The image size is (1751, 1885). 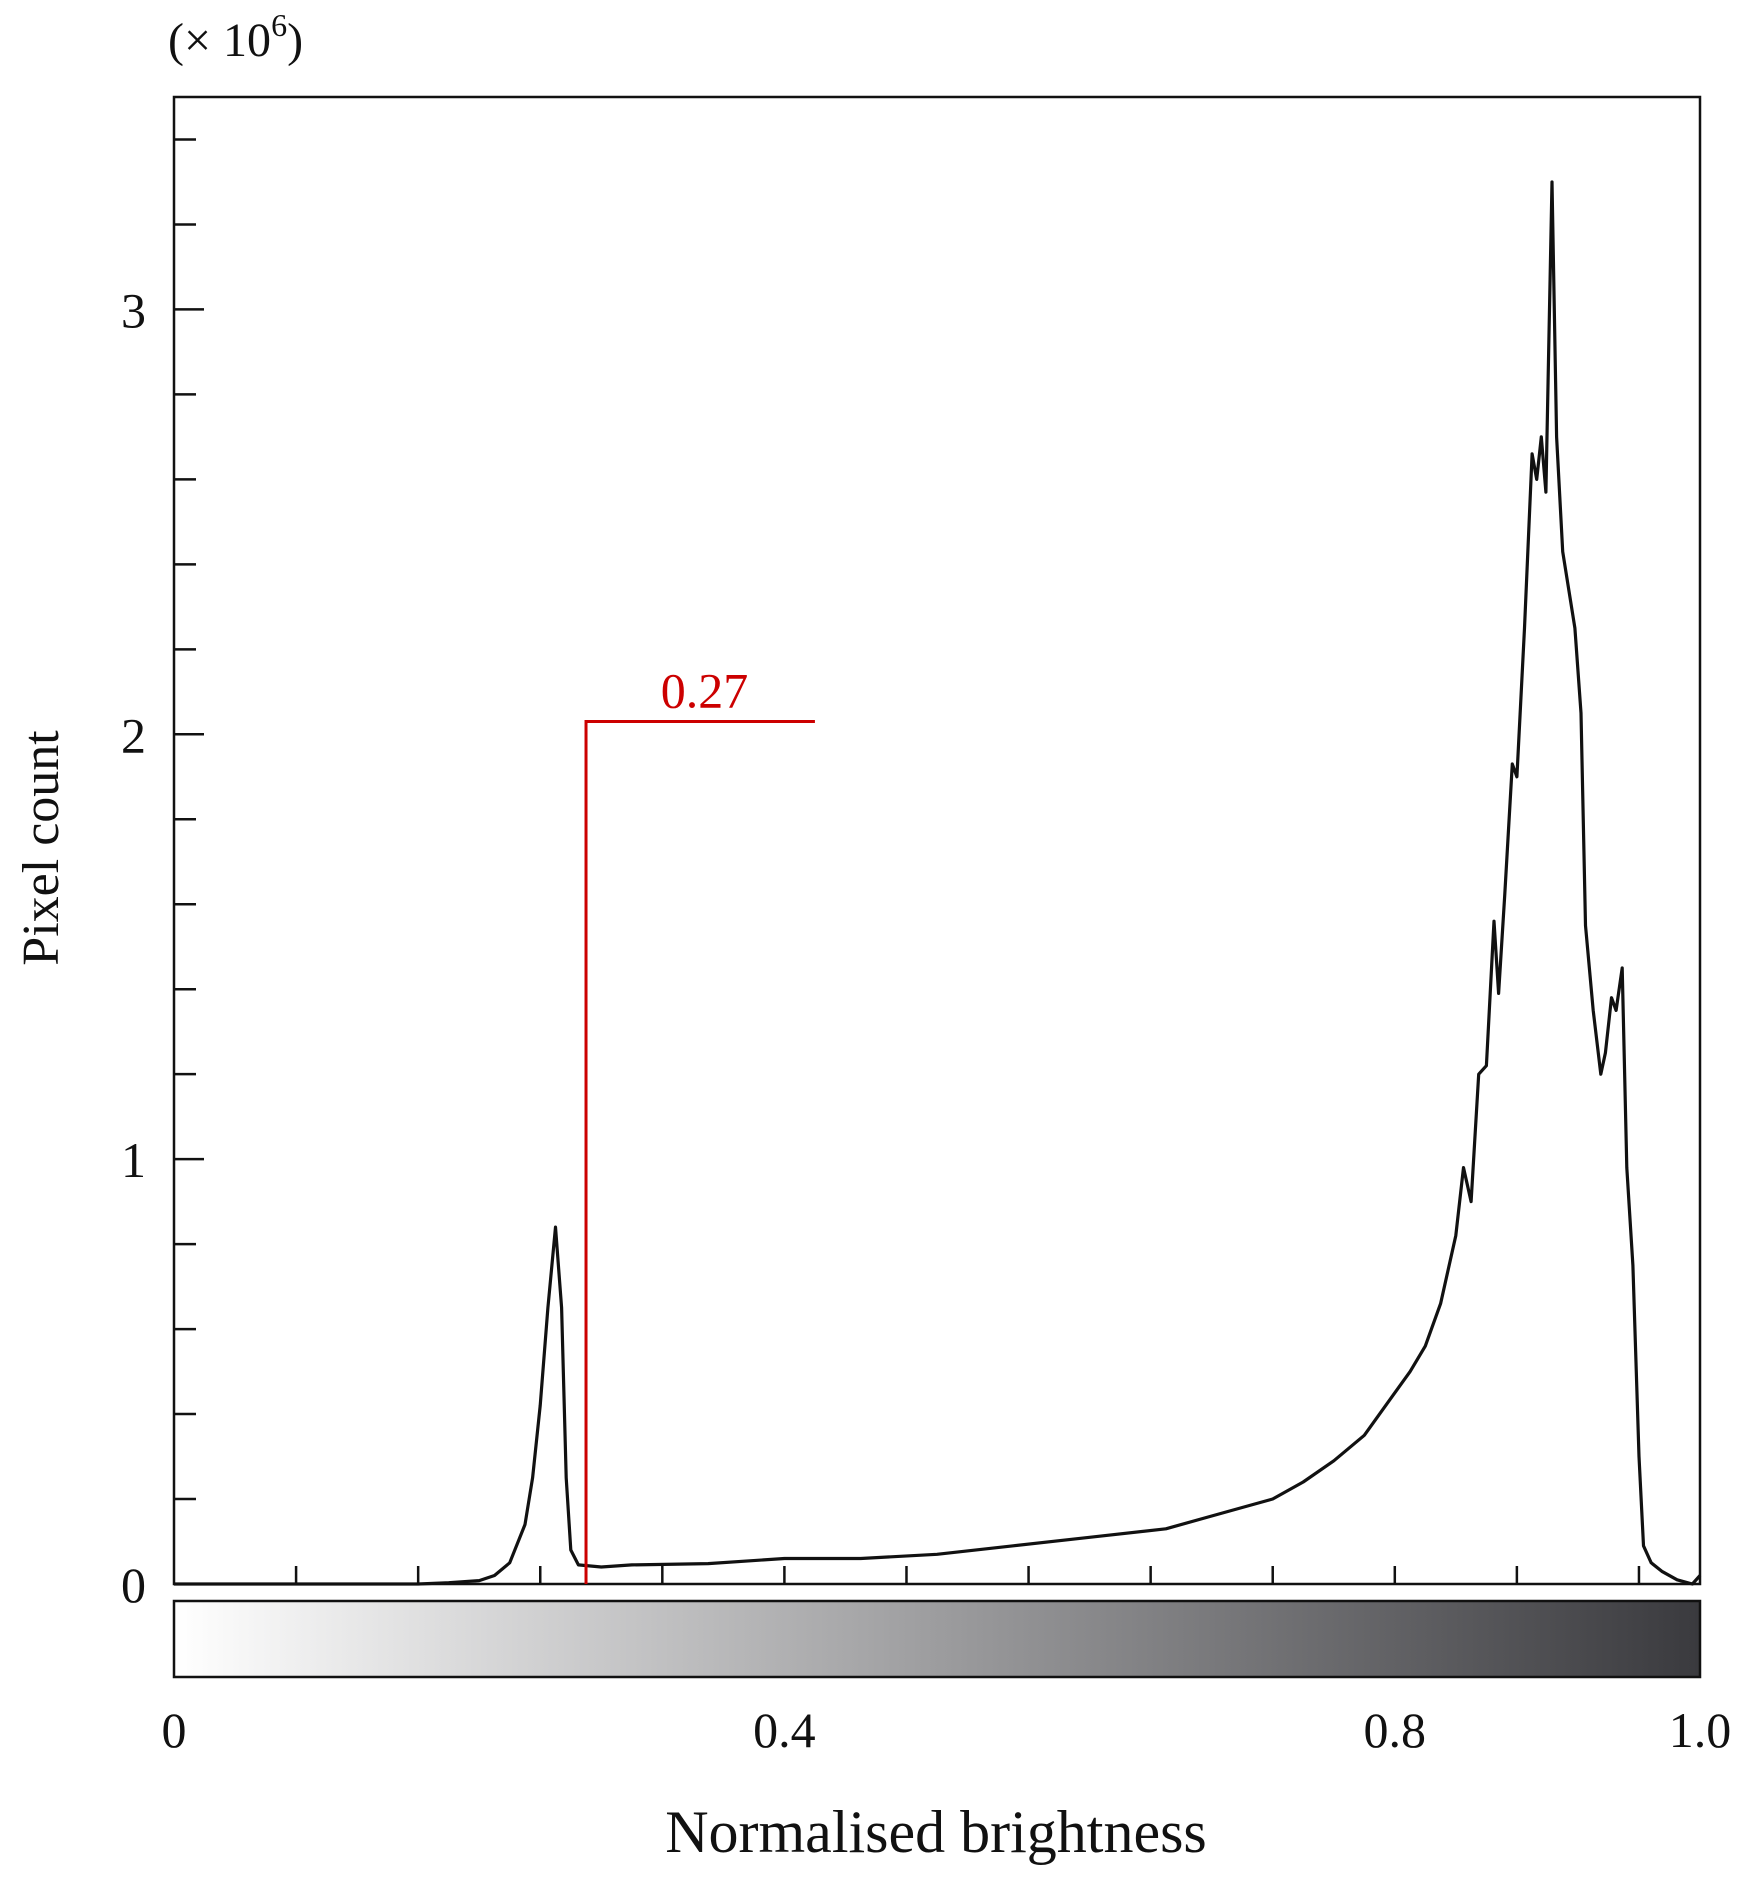 I want to click on y-multiplier-base: (× 10, so click(x=219, y=40).